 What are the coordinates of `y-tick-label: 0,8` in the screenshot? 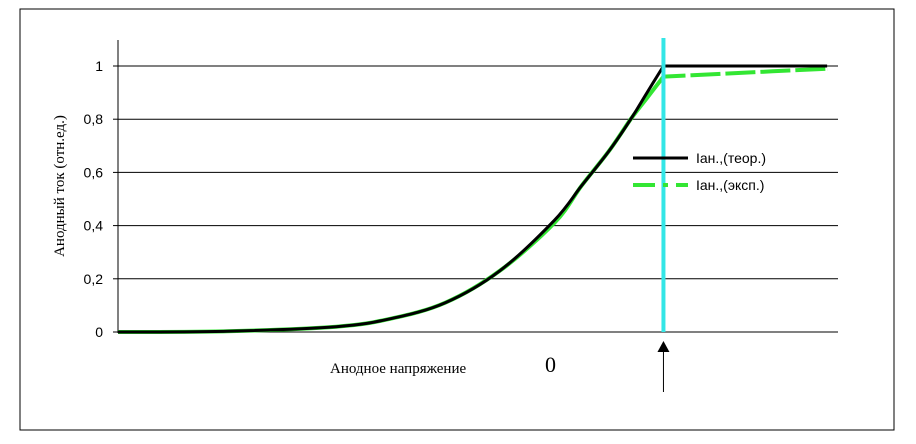 It's located at (94, 119).